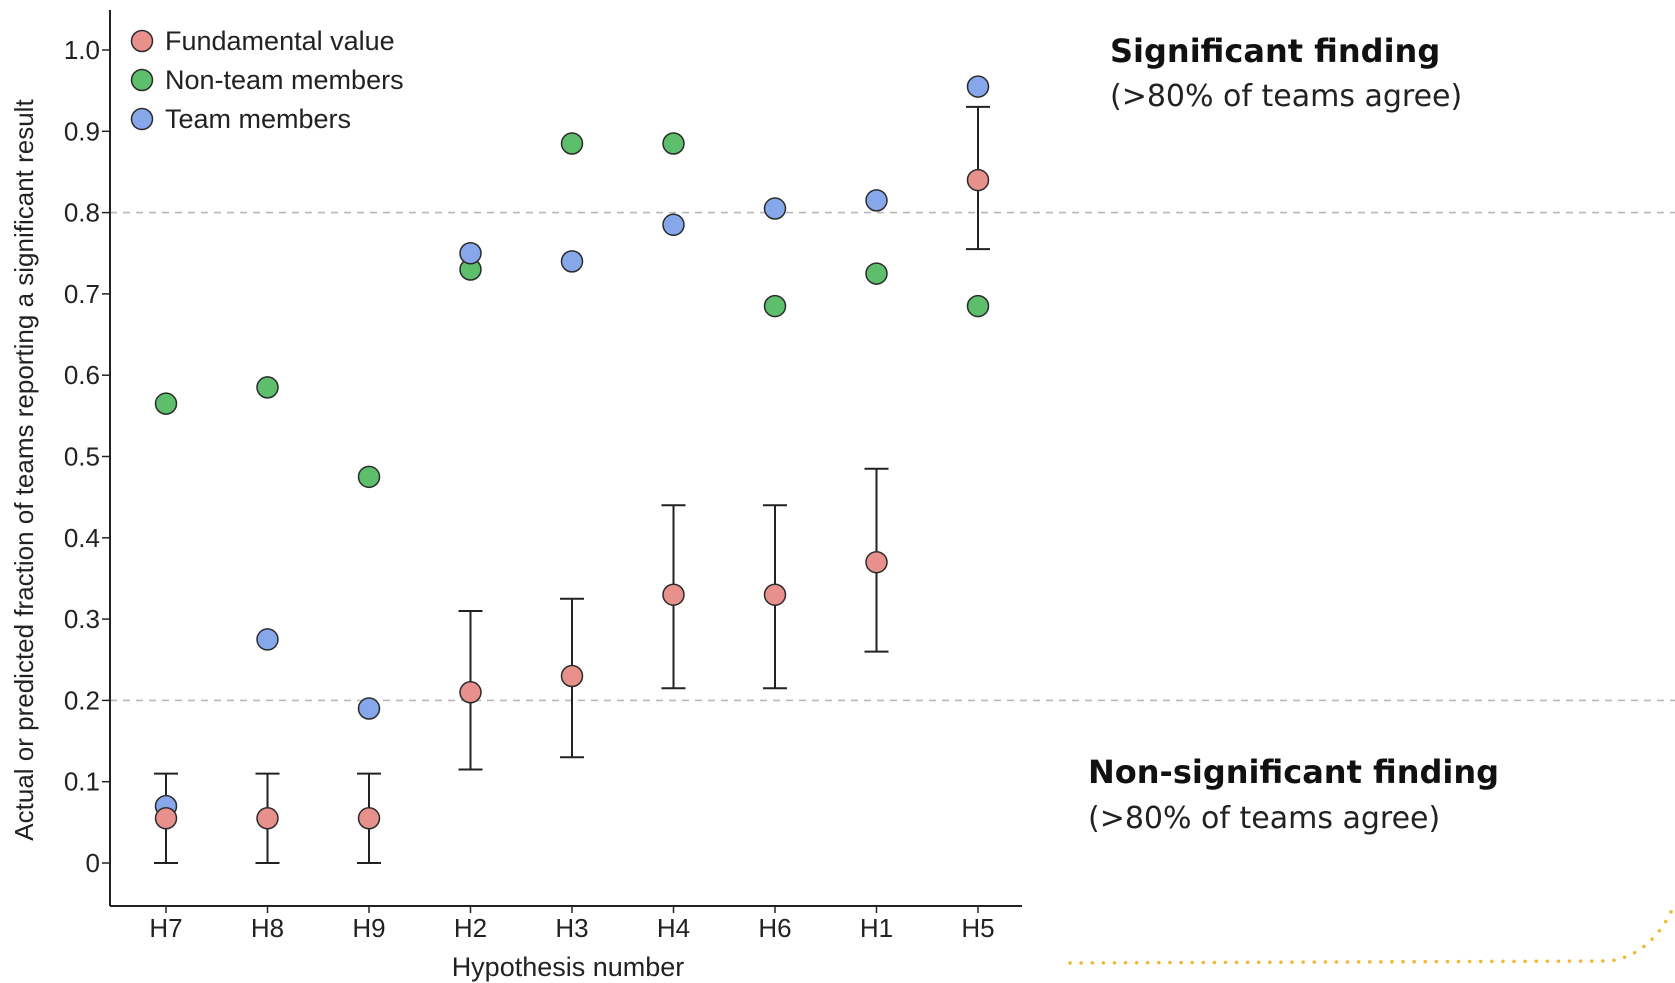 This screenshot has width=1675, height=983. I want to click on annotation-nonsignificant-title: Non-significant finding, so click(1293, 772).